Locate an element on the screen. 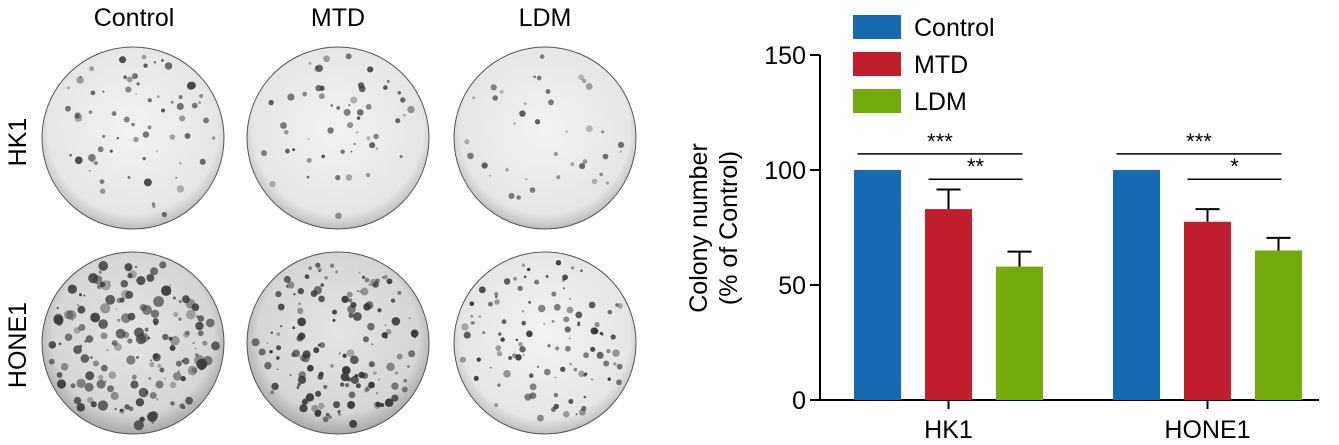  significance-label: * is located at coordinates (1234, 166).